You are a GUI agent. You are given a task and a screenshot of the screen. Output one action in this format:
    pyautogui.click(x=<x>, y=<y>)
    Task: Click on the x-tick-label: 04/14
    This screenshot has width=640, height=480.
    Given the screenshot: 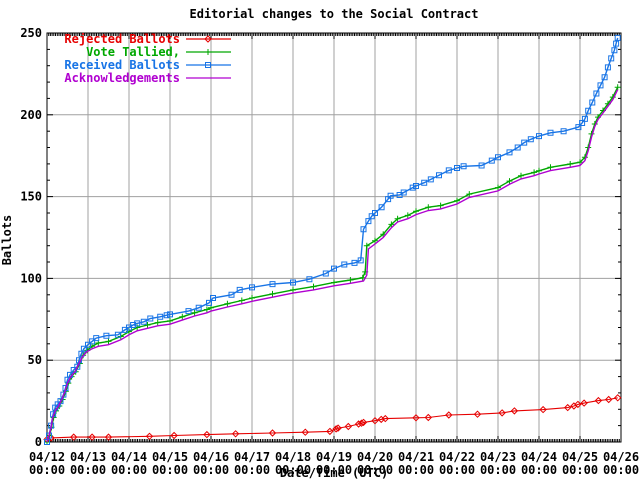 What is the action you would take?
    pyautogui.click(x=129, y=457)
    